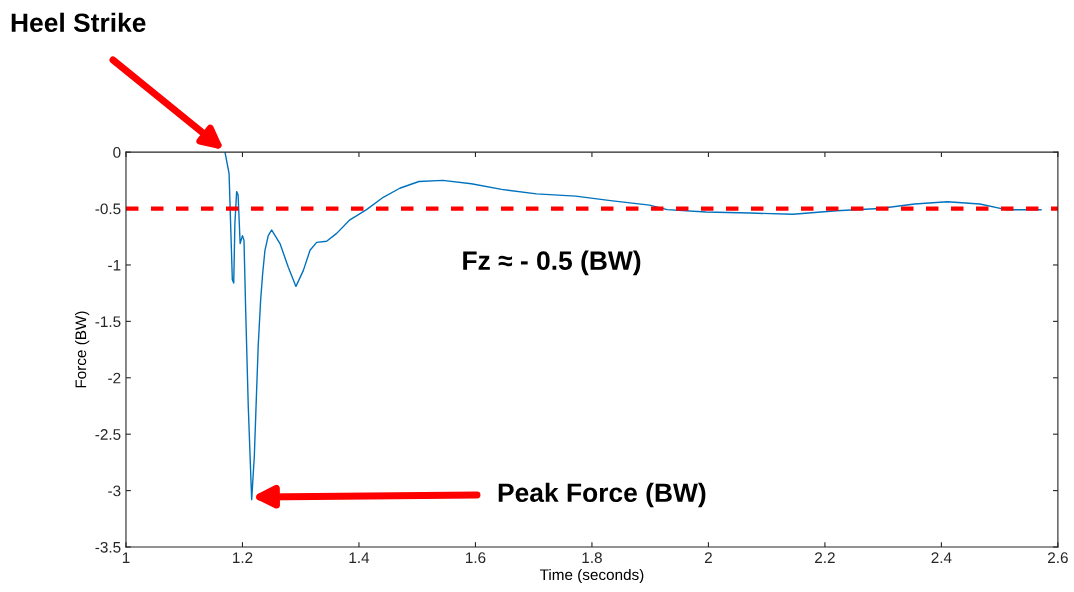 The height and width of the screenshot is (592, 1074). What do you see at coordinates (108, 322) in the screenshot?
I see `y-tick-label: -1.5` at bounding box center [108, 322].